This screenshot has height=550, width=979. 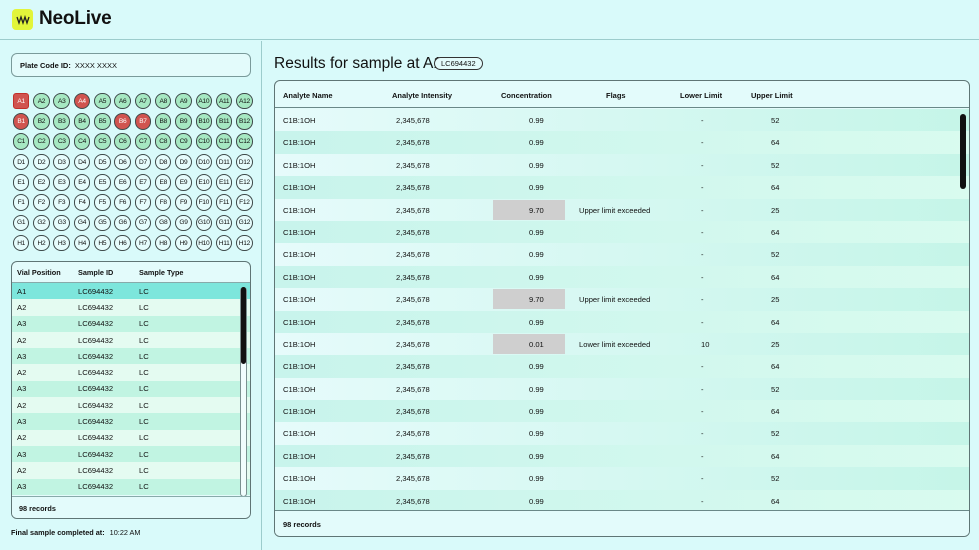 What do you see at coordinates (422, 95) in the screenshot?
I see `col-analyte-intensity: Analyte Intensity` at bounding box center [422, 95].